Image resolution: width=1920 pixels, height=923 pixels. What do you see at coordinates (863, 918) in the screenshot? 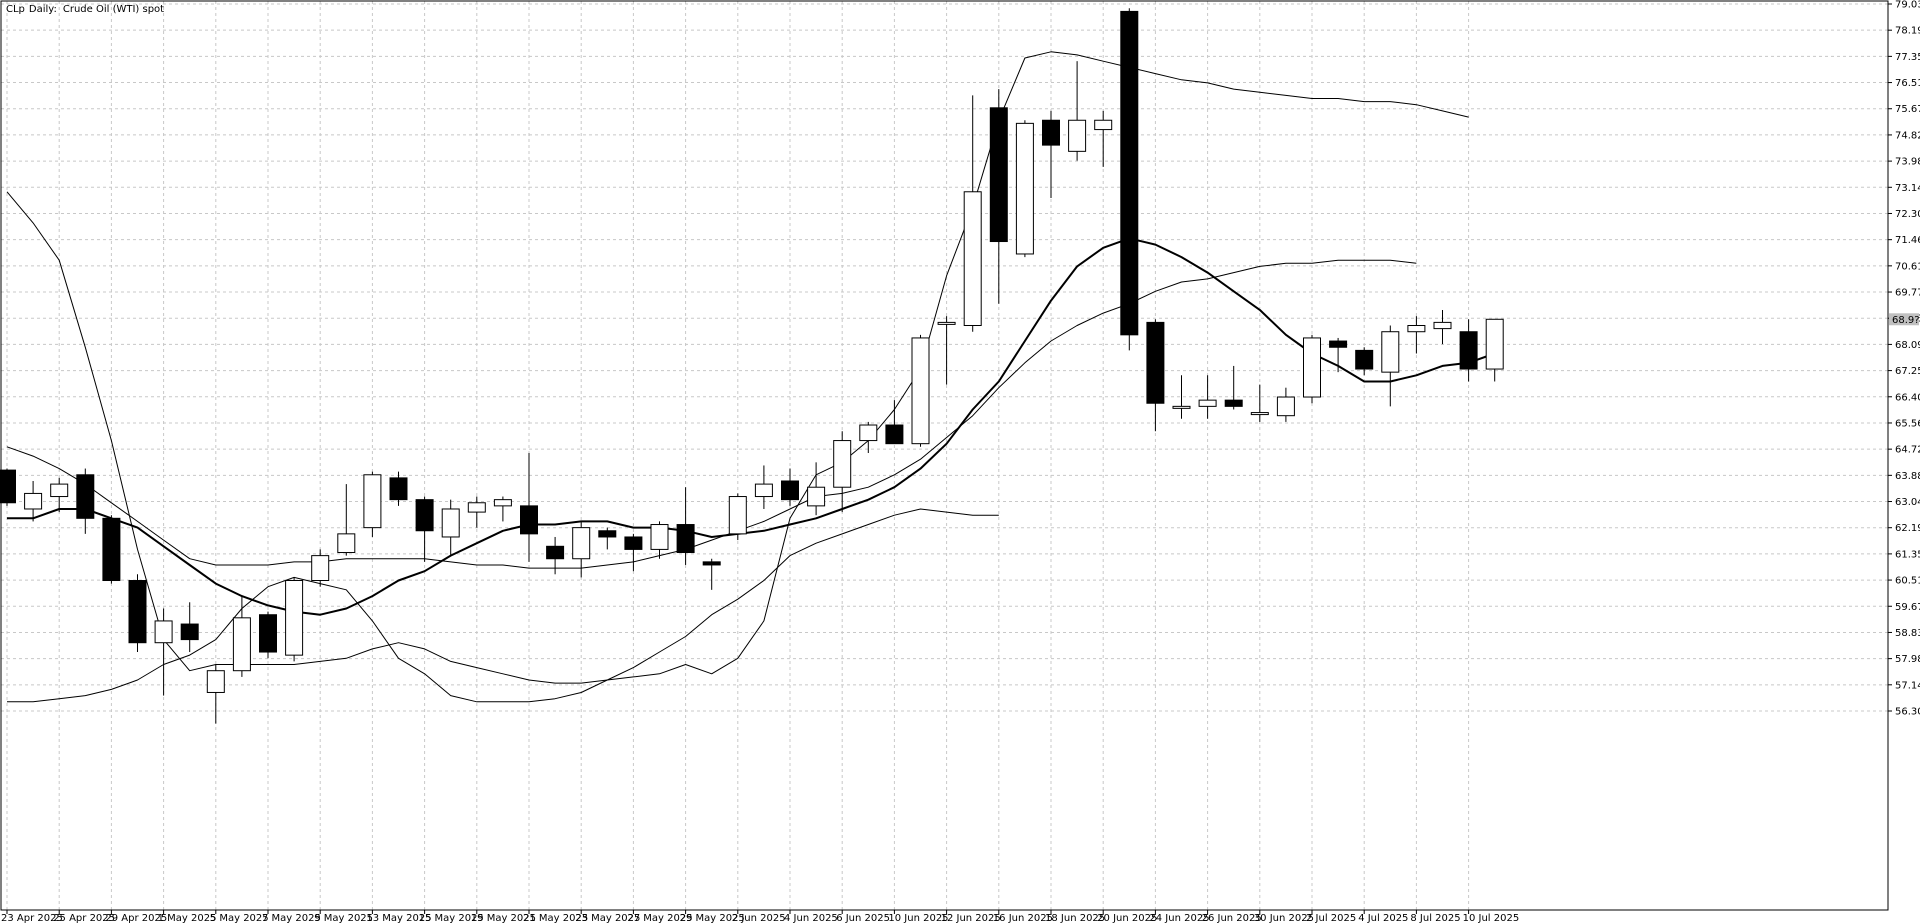
I see `x-tick-label: 6 Jun 2025` at bounding box center [863, 918].